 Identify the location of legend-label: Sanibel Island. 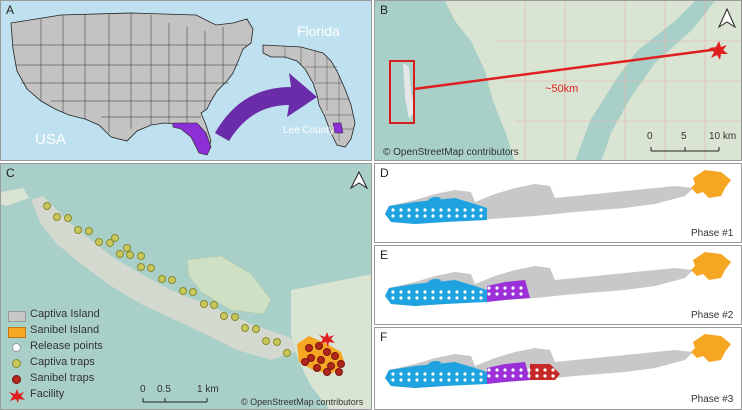
(65, 330).